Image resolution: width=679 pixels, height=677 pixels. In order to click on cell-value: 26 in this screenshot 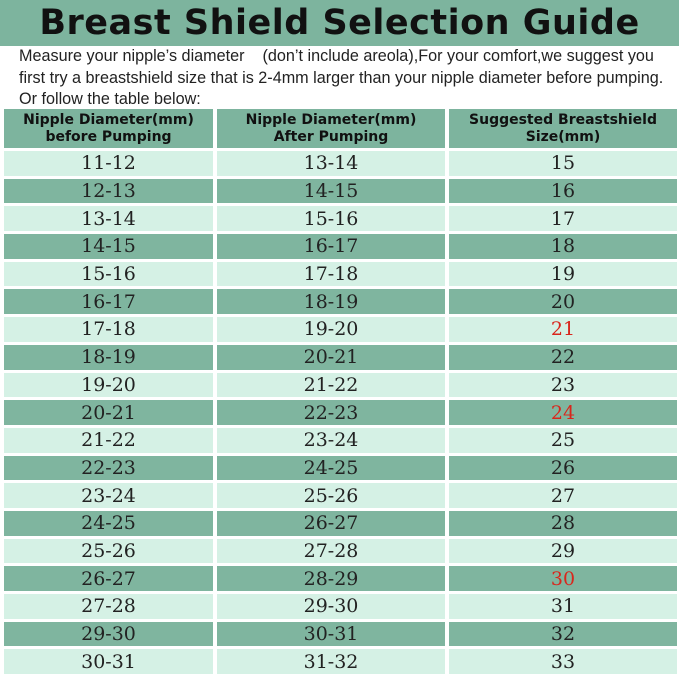, I will do `click(563, 467)`.